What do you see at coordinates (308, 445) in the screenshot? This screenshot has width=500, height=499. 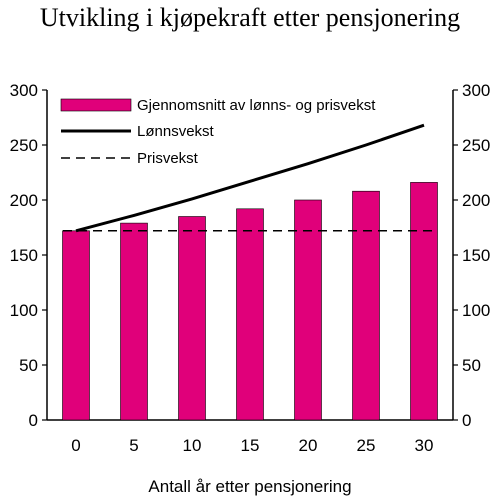 I see `x-tick-label: 20` at bounding box center [308, 445].